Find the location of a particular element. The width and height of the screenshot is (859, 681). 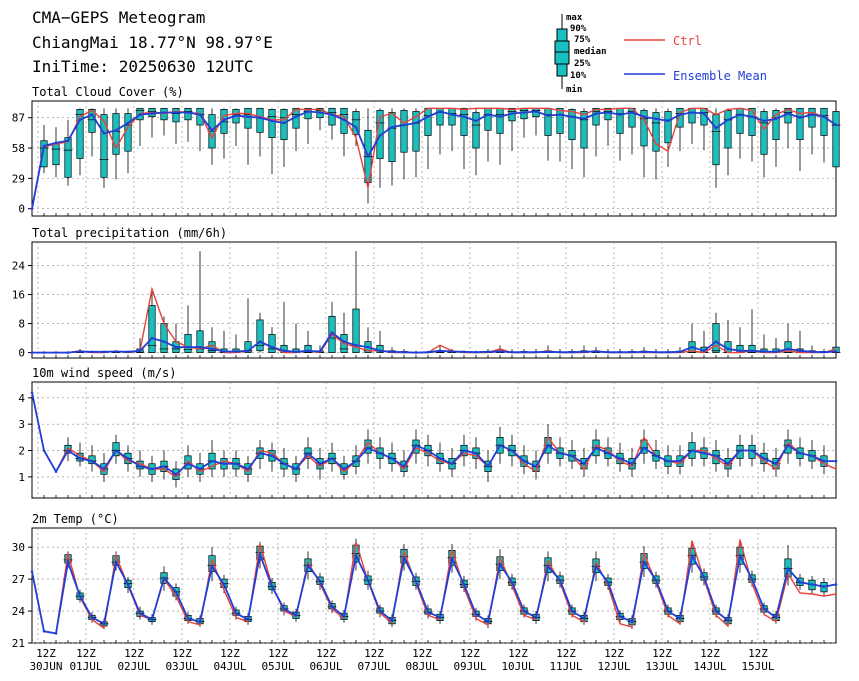

x-label-date-13: 13JUL is located at coordinates (661, 666).